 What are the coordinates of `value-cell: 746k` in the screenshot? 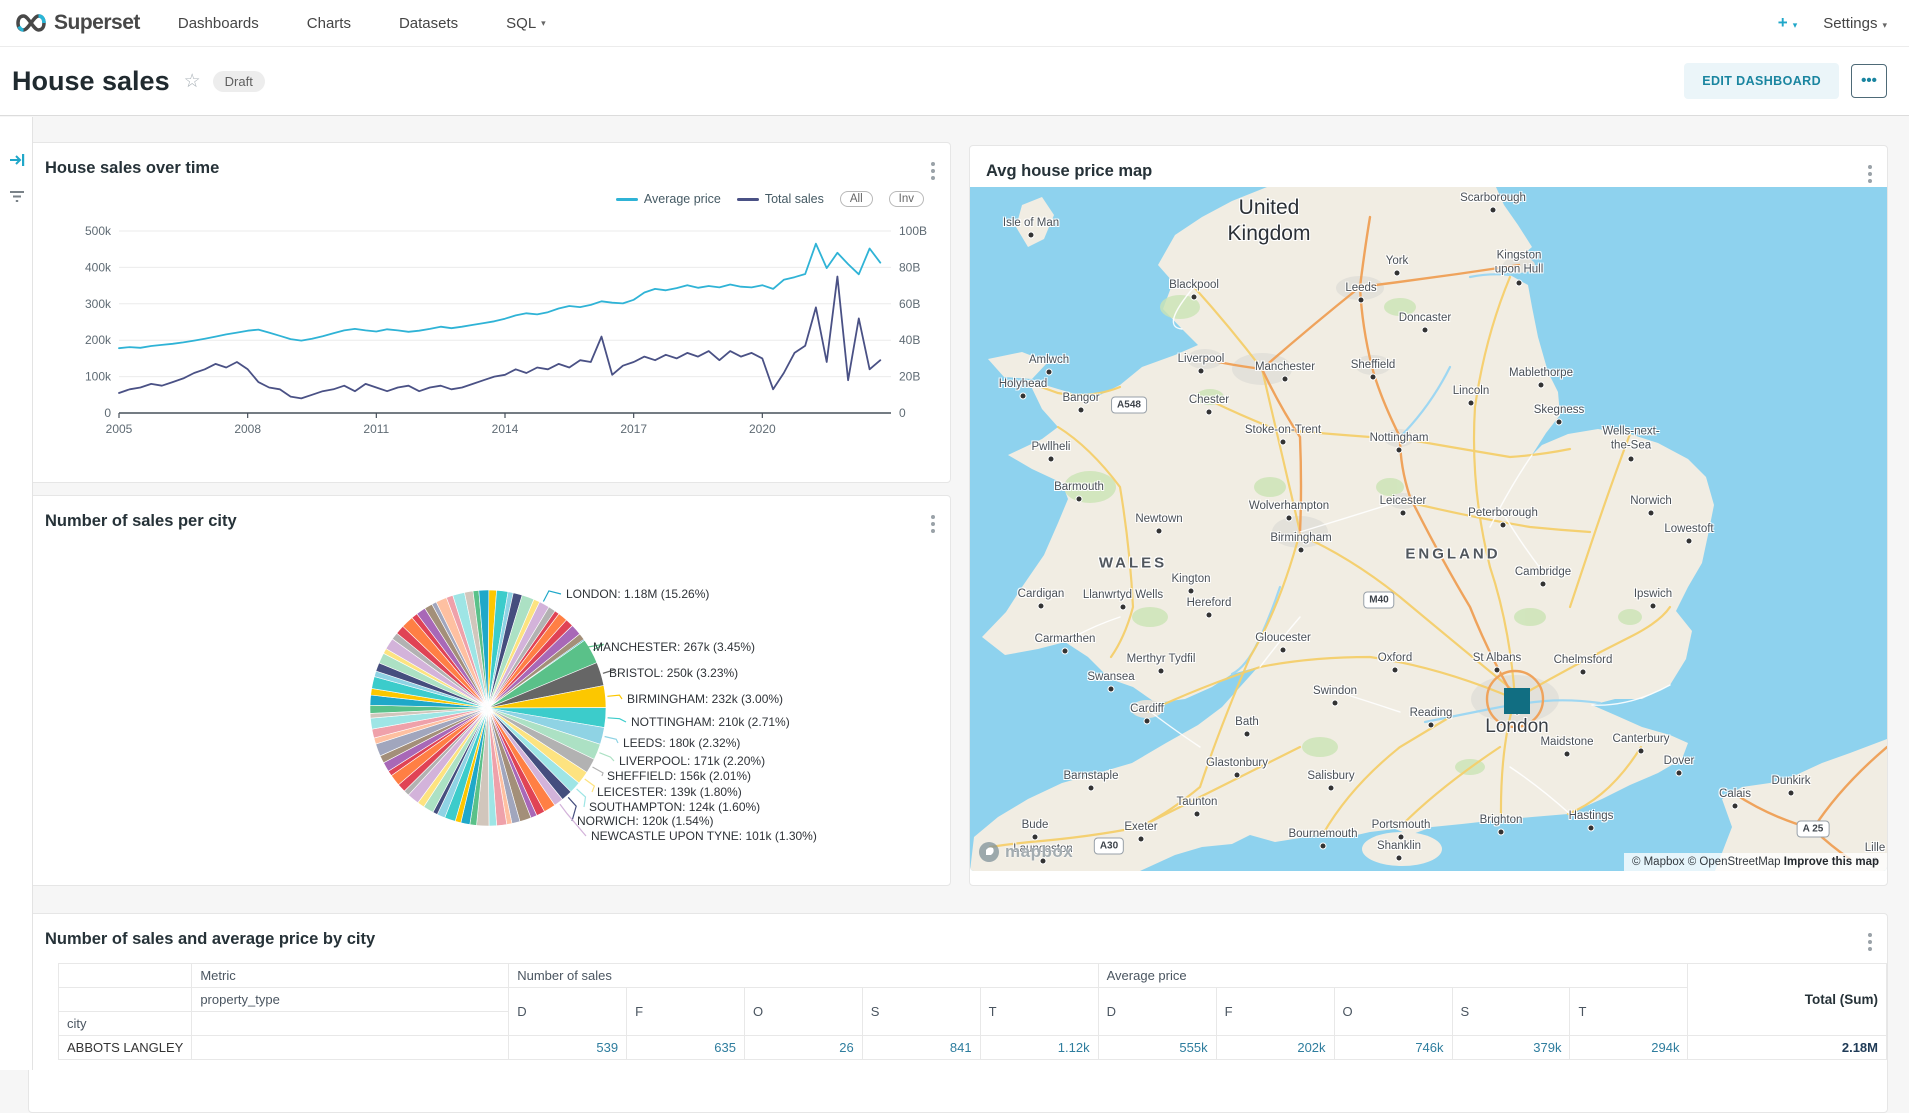 It's located at (1393, 1047).